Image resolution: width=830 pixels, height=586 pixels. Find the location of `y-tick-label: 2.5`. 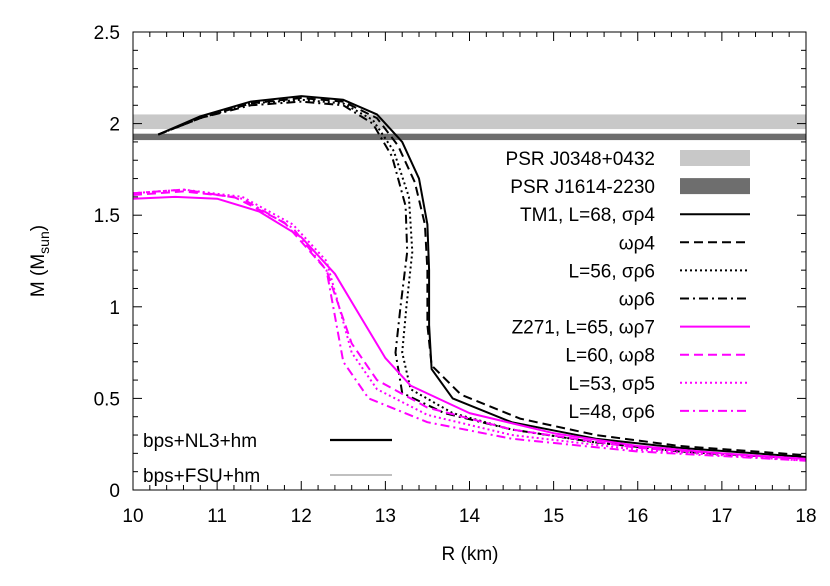

y-tick-label: 2.5 is located at coordinates (107, 33).